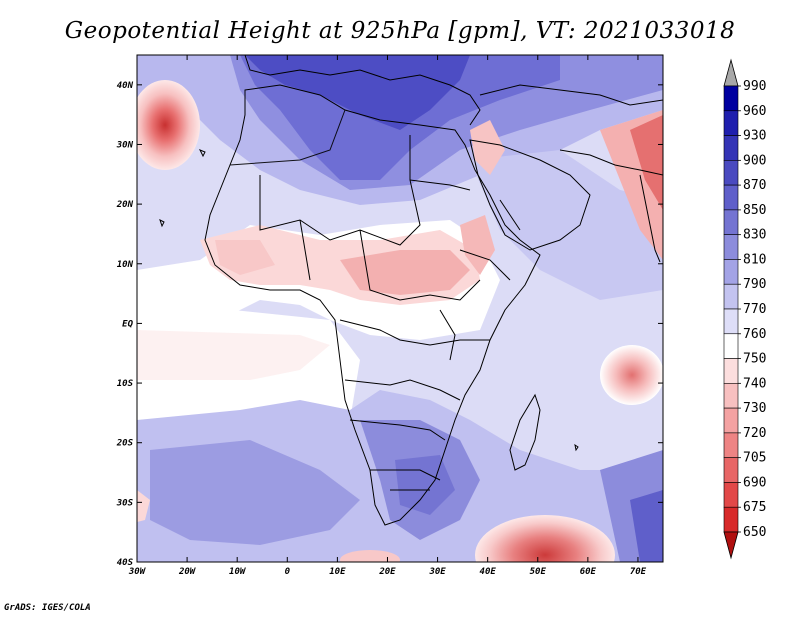  Describe the element at coordinates (731, 545) in the screenshot. I see `colorbar-under-triangle` at that location.